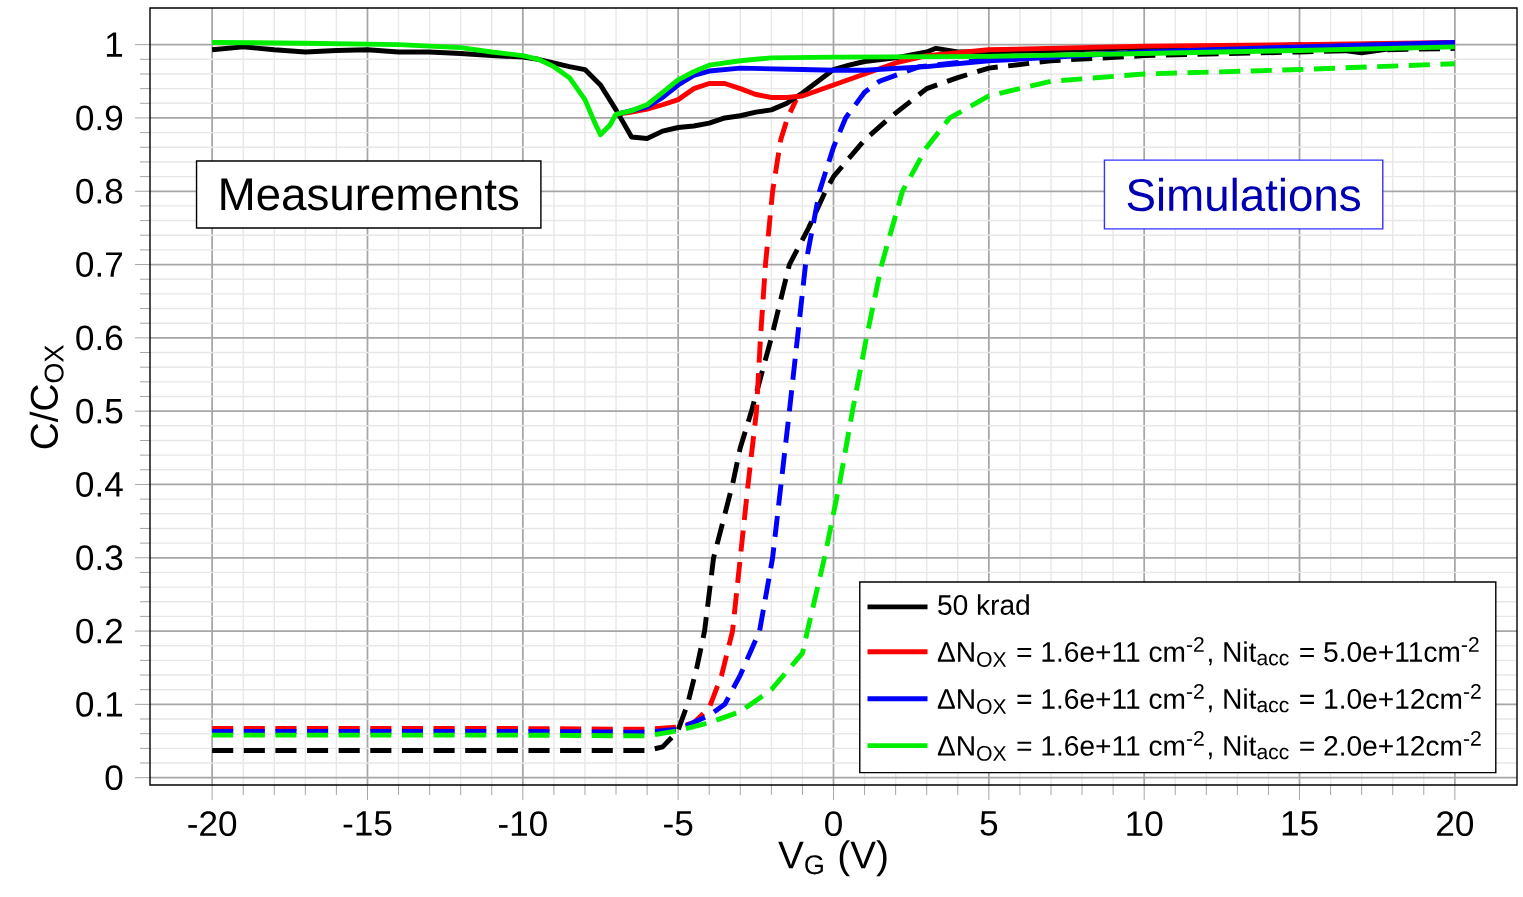 This screenshot has width=1523, height=897. Describe the element at coordinates (114, 778) in the screenshot. I see `y-tick-label: 0` at that location.